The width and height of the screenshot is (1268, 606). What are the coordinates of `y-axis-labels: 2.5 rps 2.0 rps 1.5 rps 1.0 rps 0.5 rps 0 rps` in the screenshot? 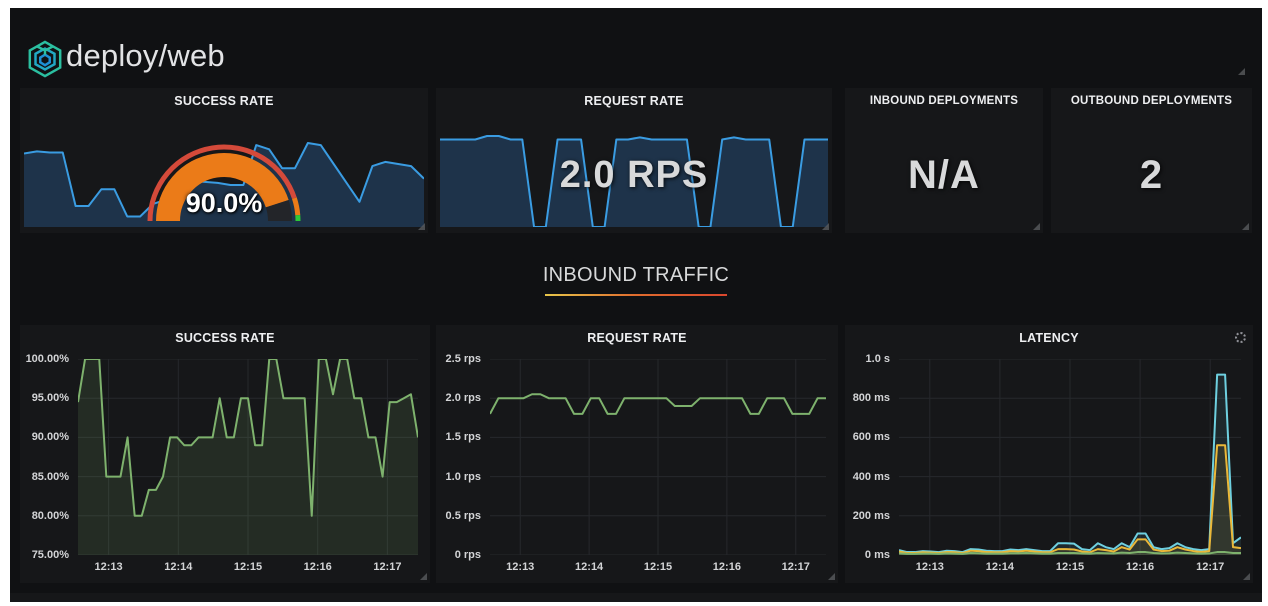 It's located at (458, 457).